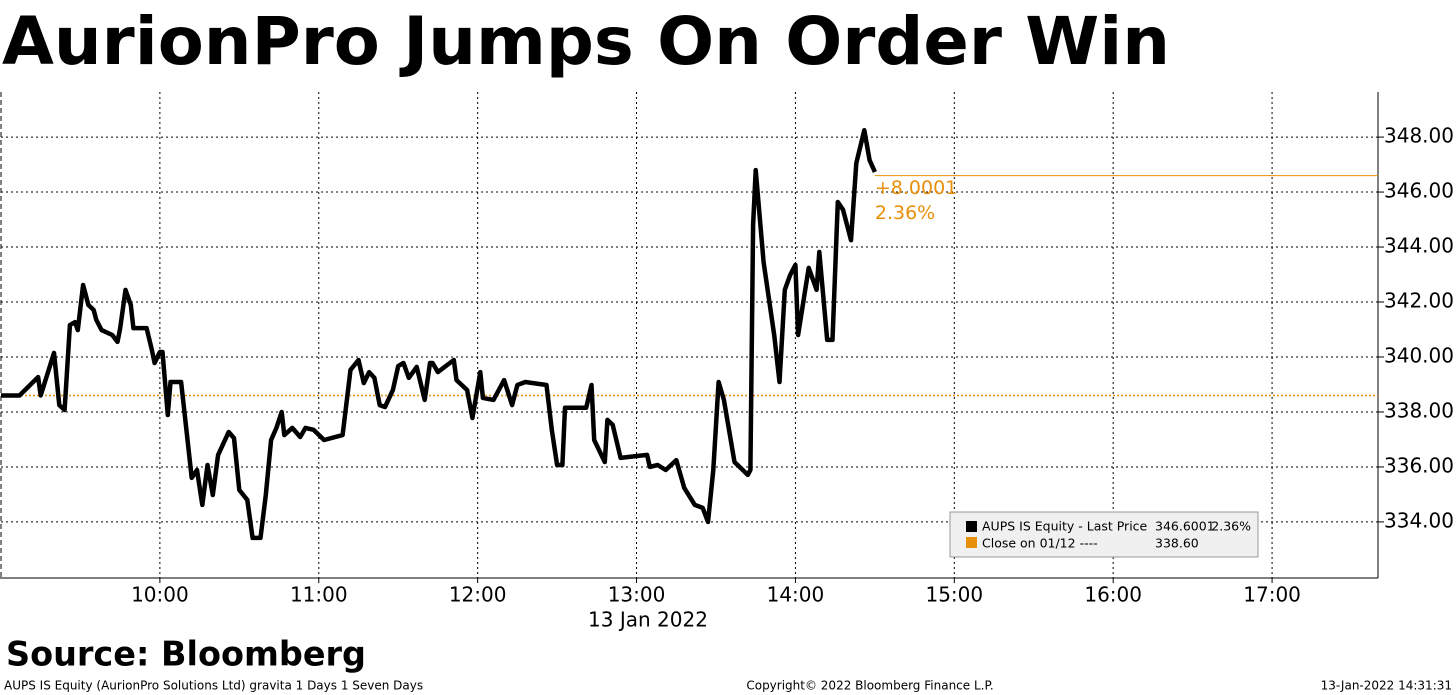 The height and width of the screenshot is (695, 1456). What do you see at coordinates (916, 188) in the screenshot?
I see `change-label: +8.0001` at bounding box center [916, 188].